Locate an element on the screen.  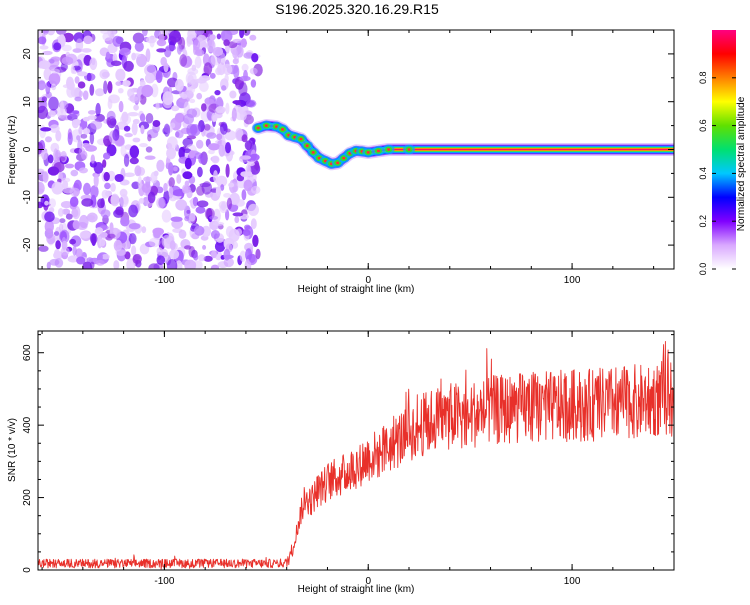
colorbar-ticks: 0.0 0.2 0.4 0.6 0.8 is located at coordinates (717, 173).